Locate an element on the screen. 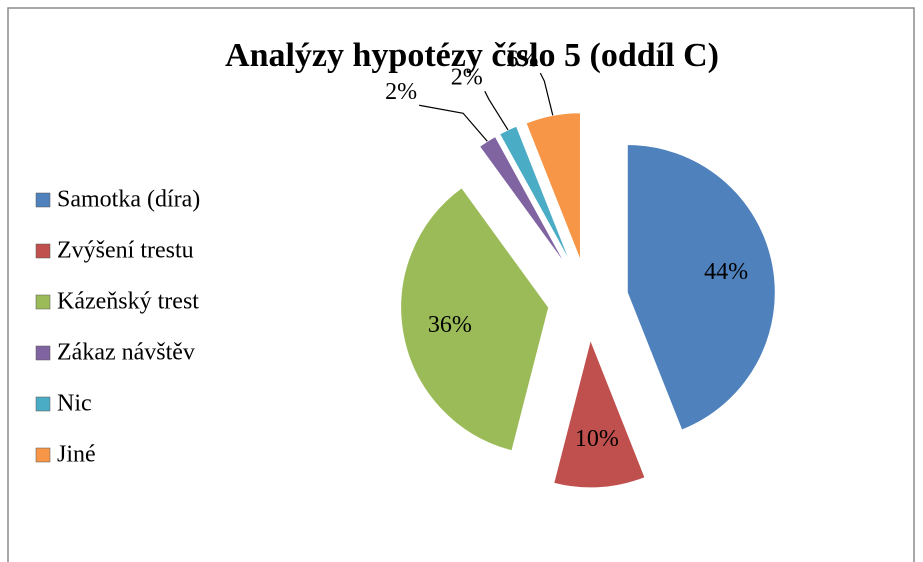 This screenshot has width=923, height=562. data-label: 6% is located at coordinates (522, 60).